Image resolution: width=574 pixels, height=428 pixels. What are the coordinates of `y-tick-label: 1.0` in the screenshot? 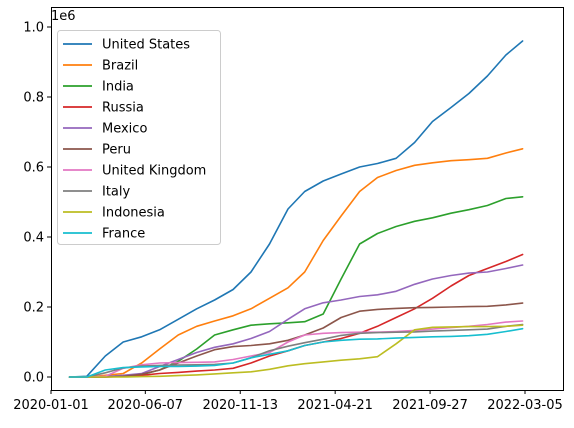 It's located at (33, 28).